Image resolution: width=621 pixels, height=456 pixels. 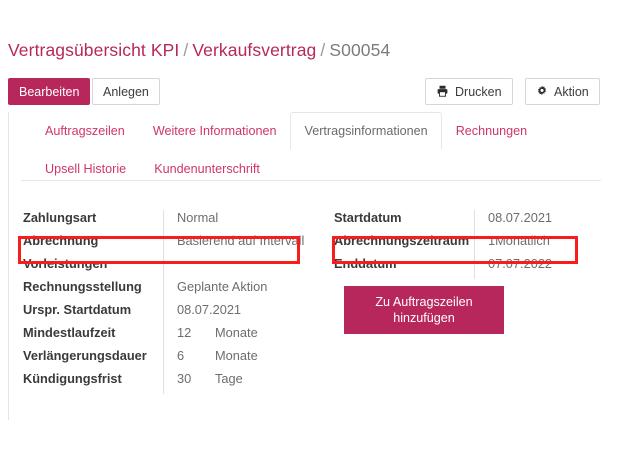 What do you see at coordinates (184, 378) in the screenshot?
I see `field-kuendigungsfrist-number: 30` at bounding box center [184, 378].